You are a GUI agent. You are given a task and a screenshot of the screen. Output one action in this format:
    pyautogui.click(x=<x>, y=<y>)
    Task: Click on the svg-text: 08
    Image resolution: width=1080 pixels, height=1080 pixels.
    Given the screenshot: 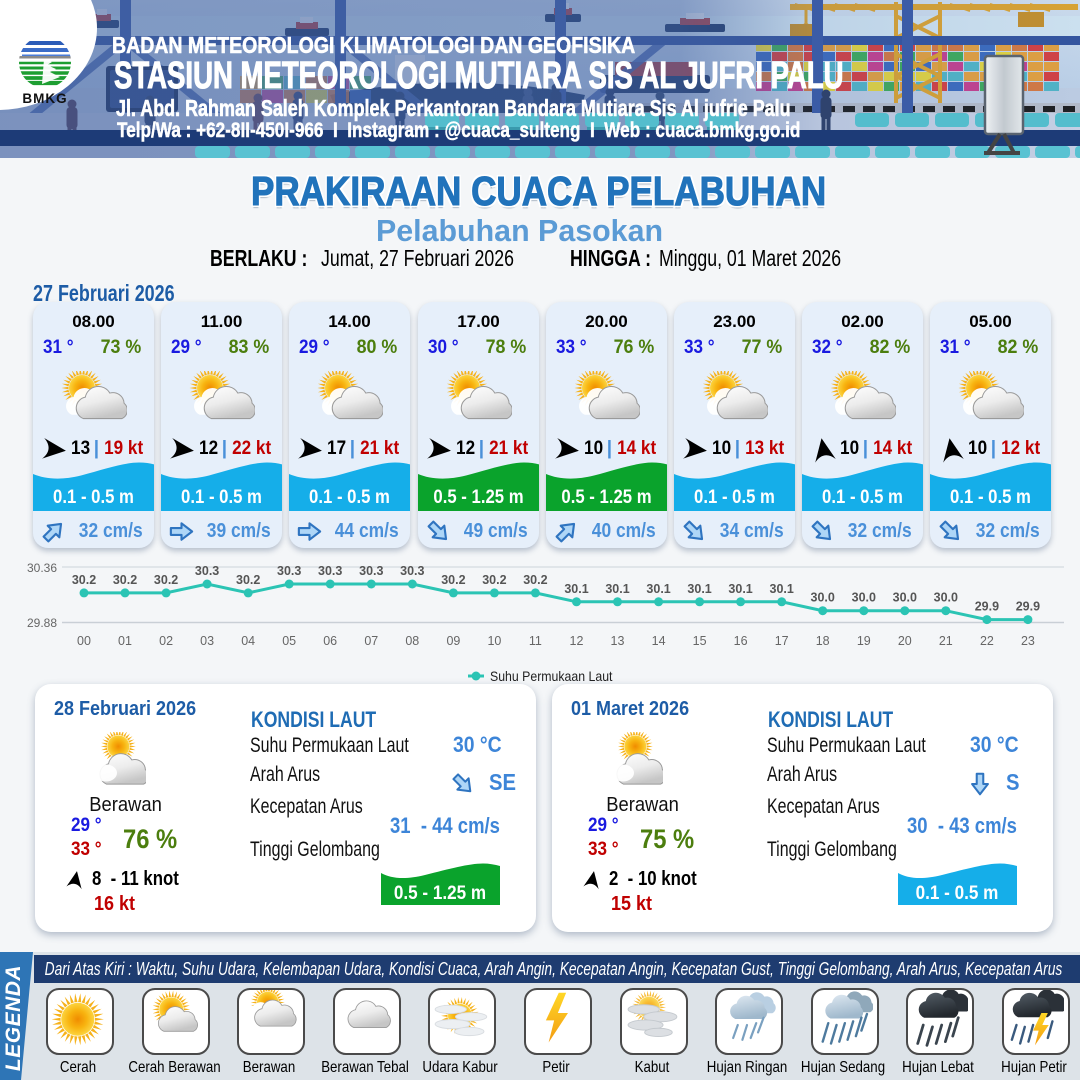 What is the action you would take?
    pyautogui.click(x=412, y=641)
    